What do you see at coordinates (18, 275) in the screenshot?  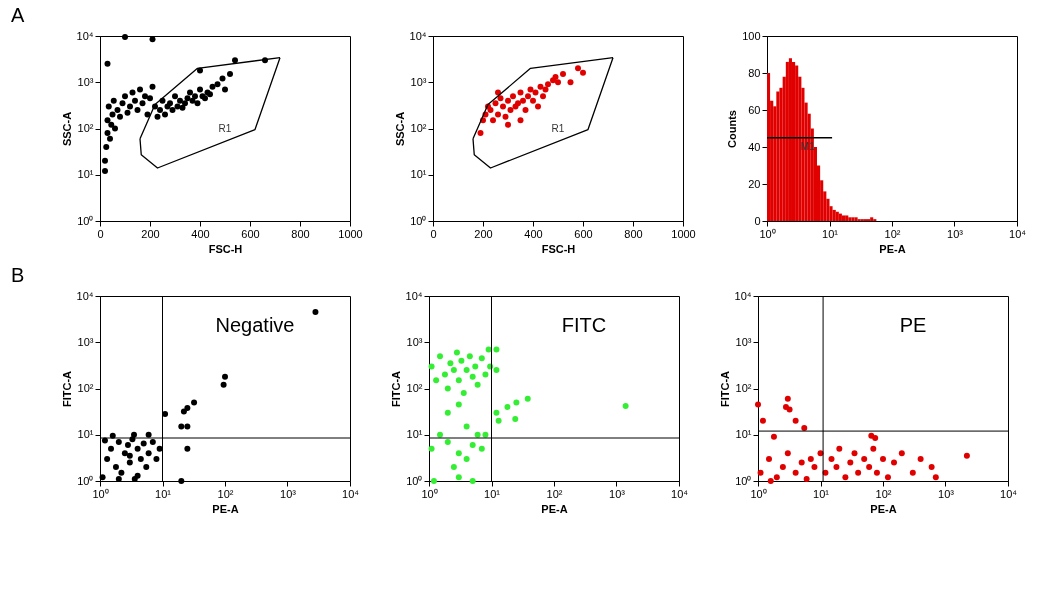 I see `chart-title: B` at bounding box center [18, 275].